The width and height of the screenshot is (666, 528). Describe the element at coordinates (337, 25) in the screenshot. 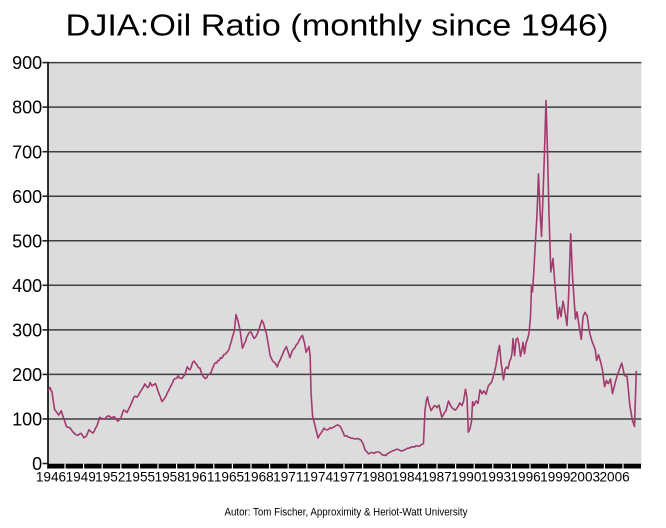

I see `svg-text:DJIA:Oil Ratio (monthly since: DJIA:Oil Ratio (monthly since 1946)` at that location.